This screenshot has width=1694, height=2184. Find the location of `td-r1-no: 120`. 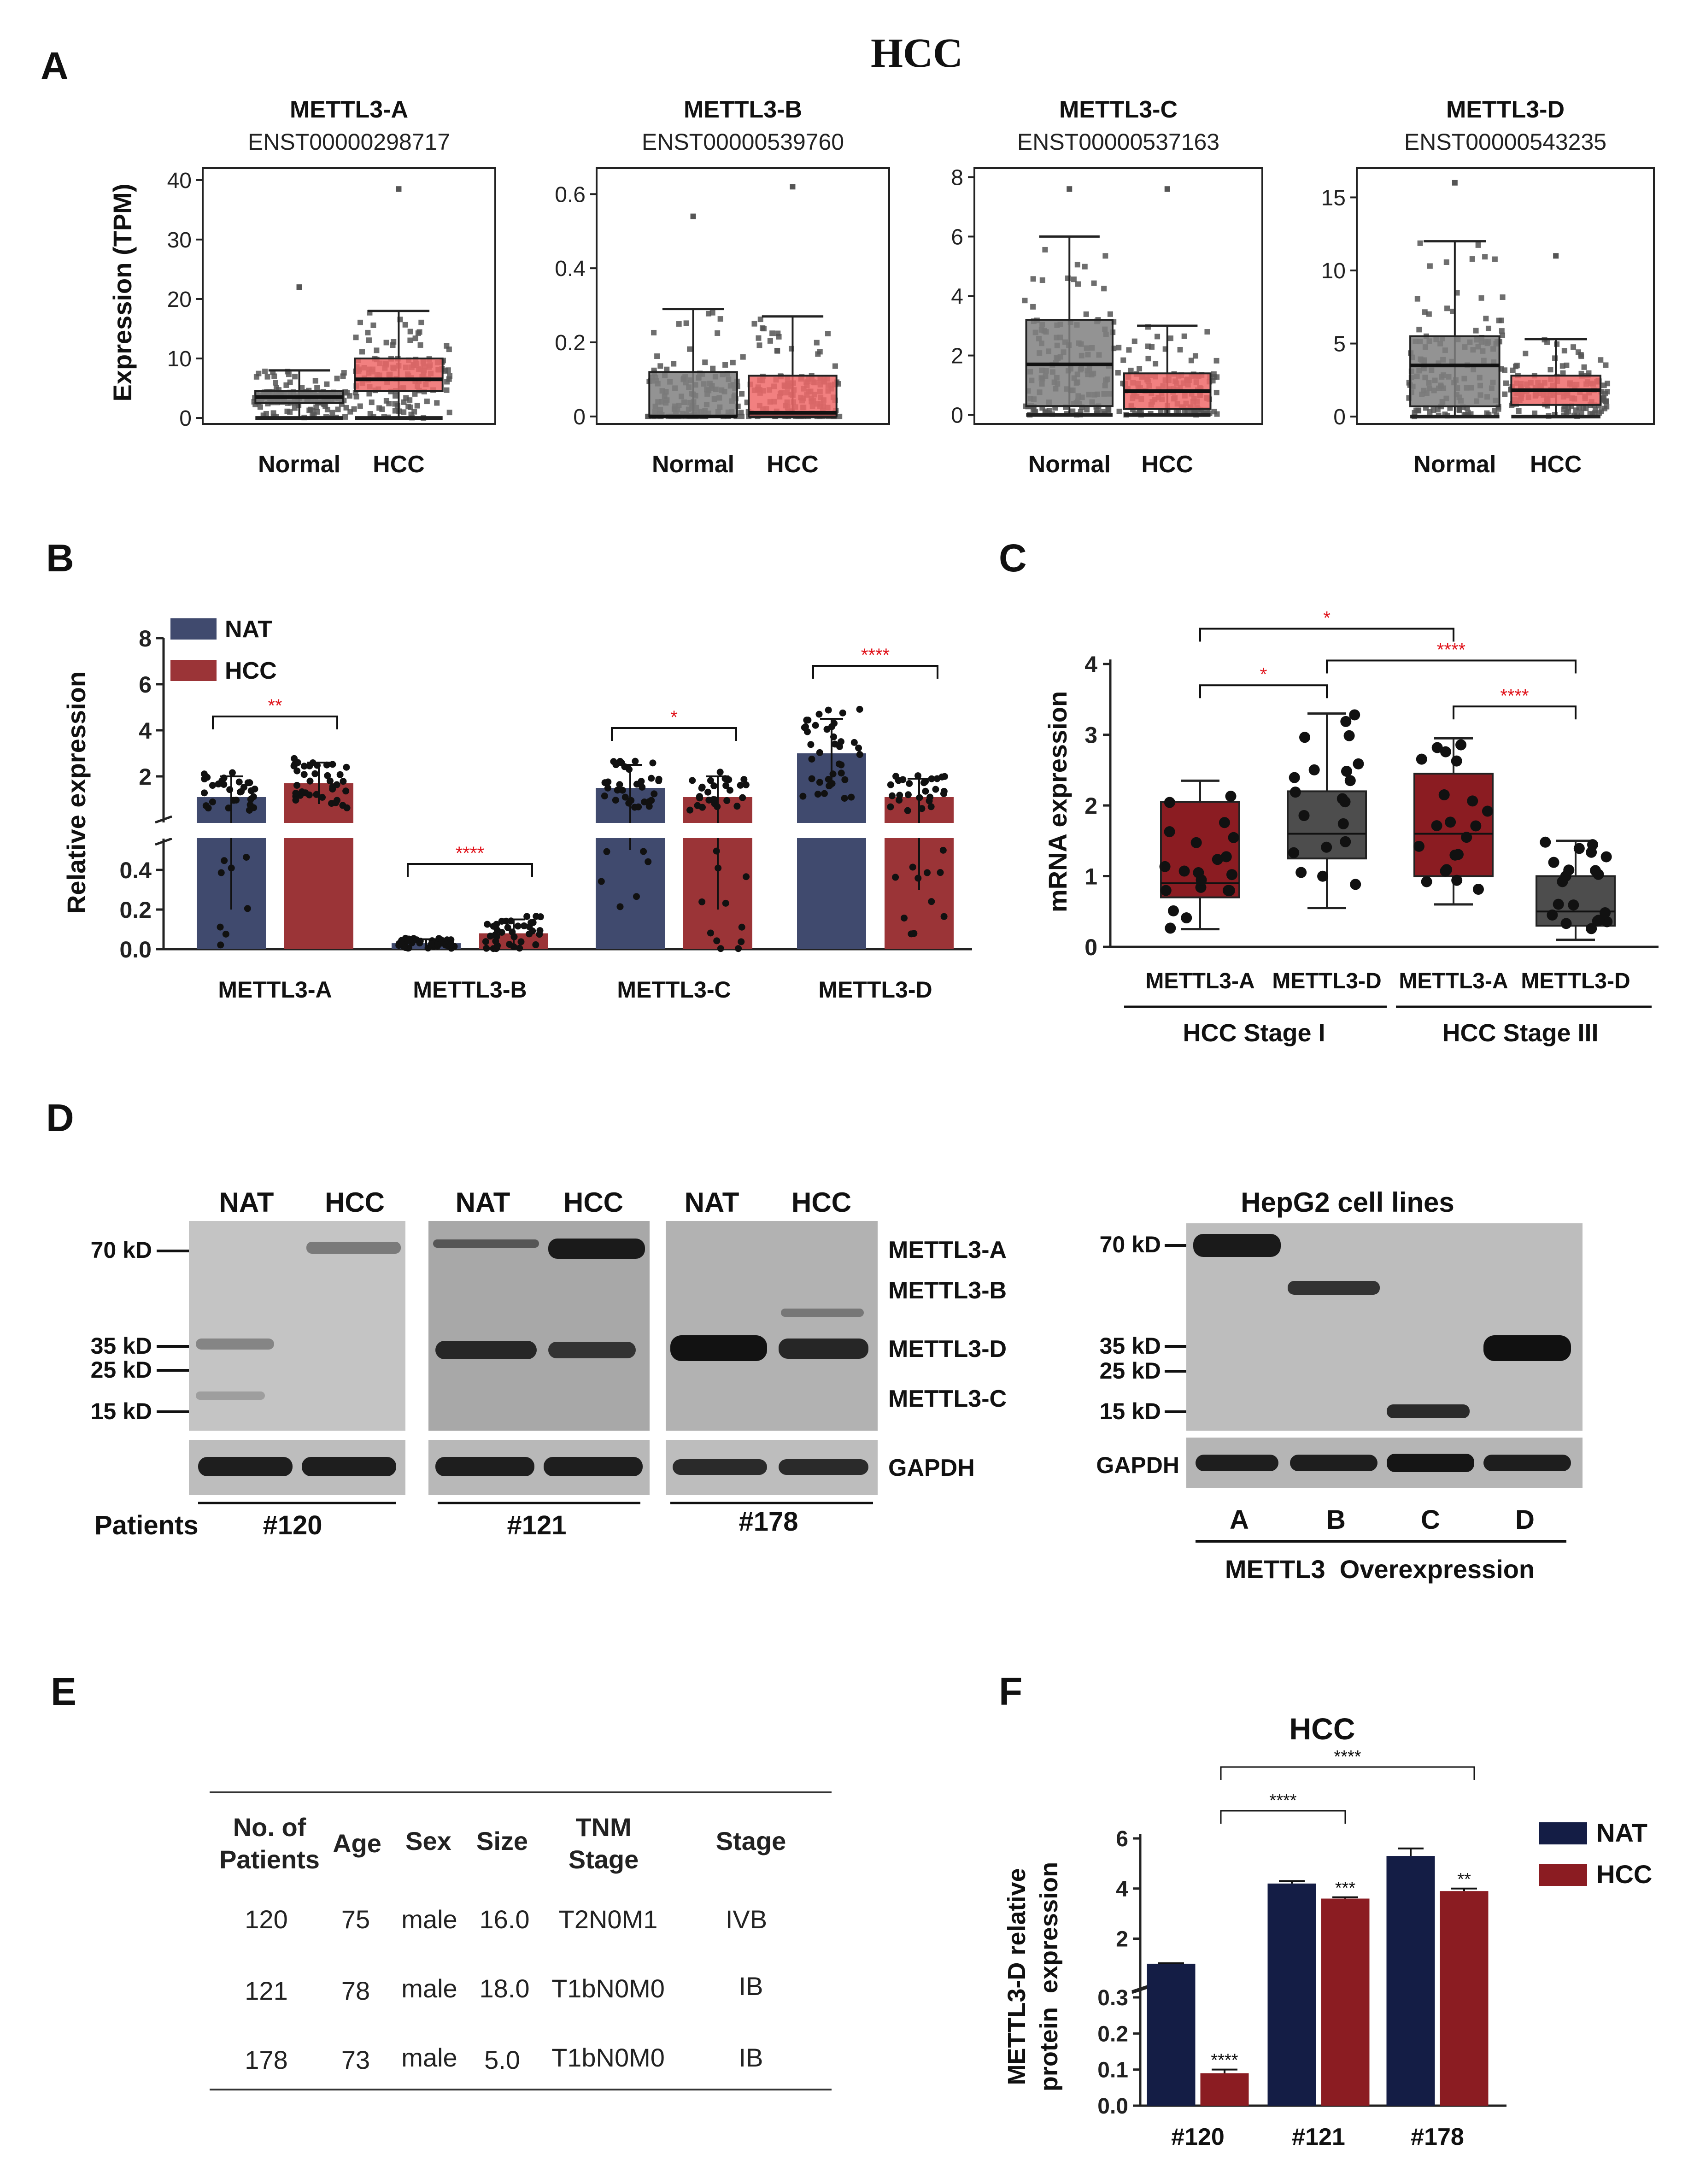

td-r1-no: 120 is located at coordinates (266, 1919).